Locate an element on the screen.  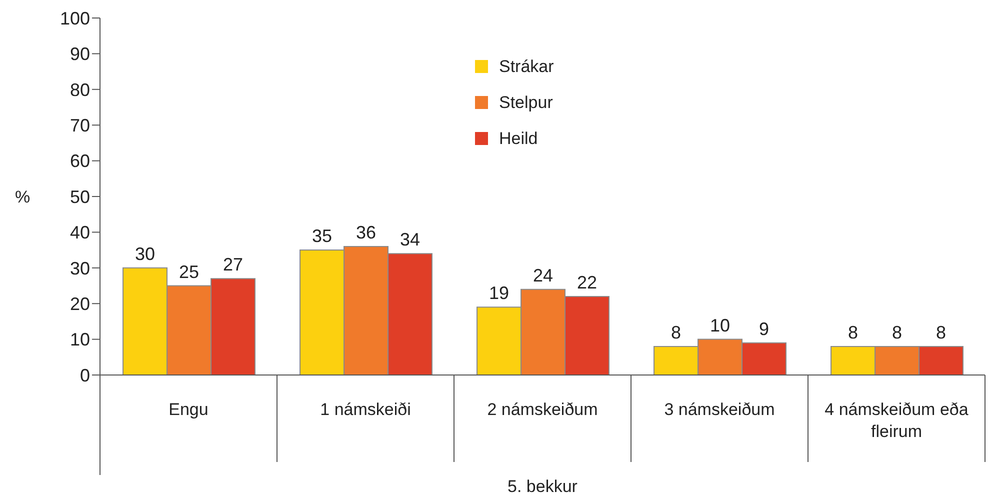
y-tick-label: 100 is located at coordinates (75, 18).